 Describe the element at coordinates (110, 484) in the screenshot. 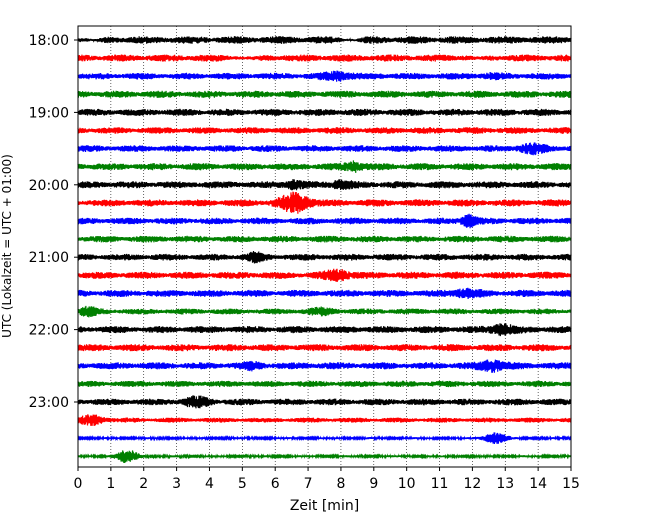

I see `x-tick-label: 1` at that location.